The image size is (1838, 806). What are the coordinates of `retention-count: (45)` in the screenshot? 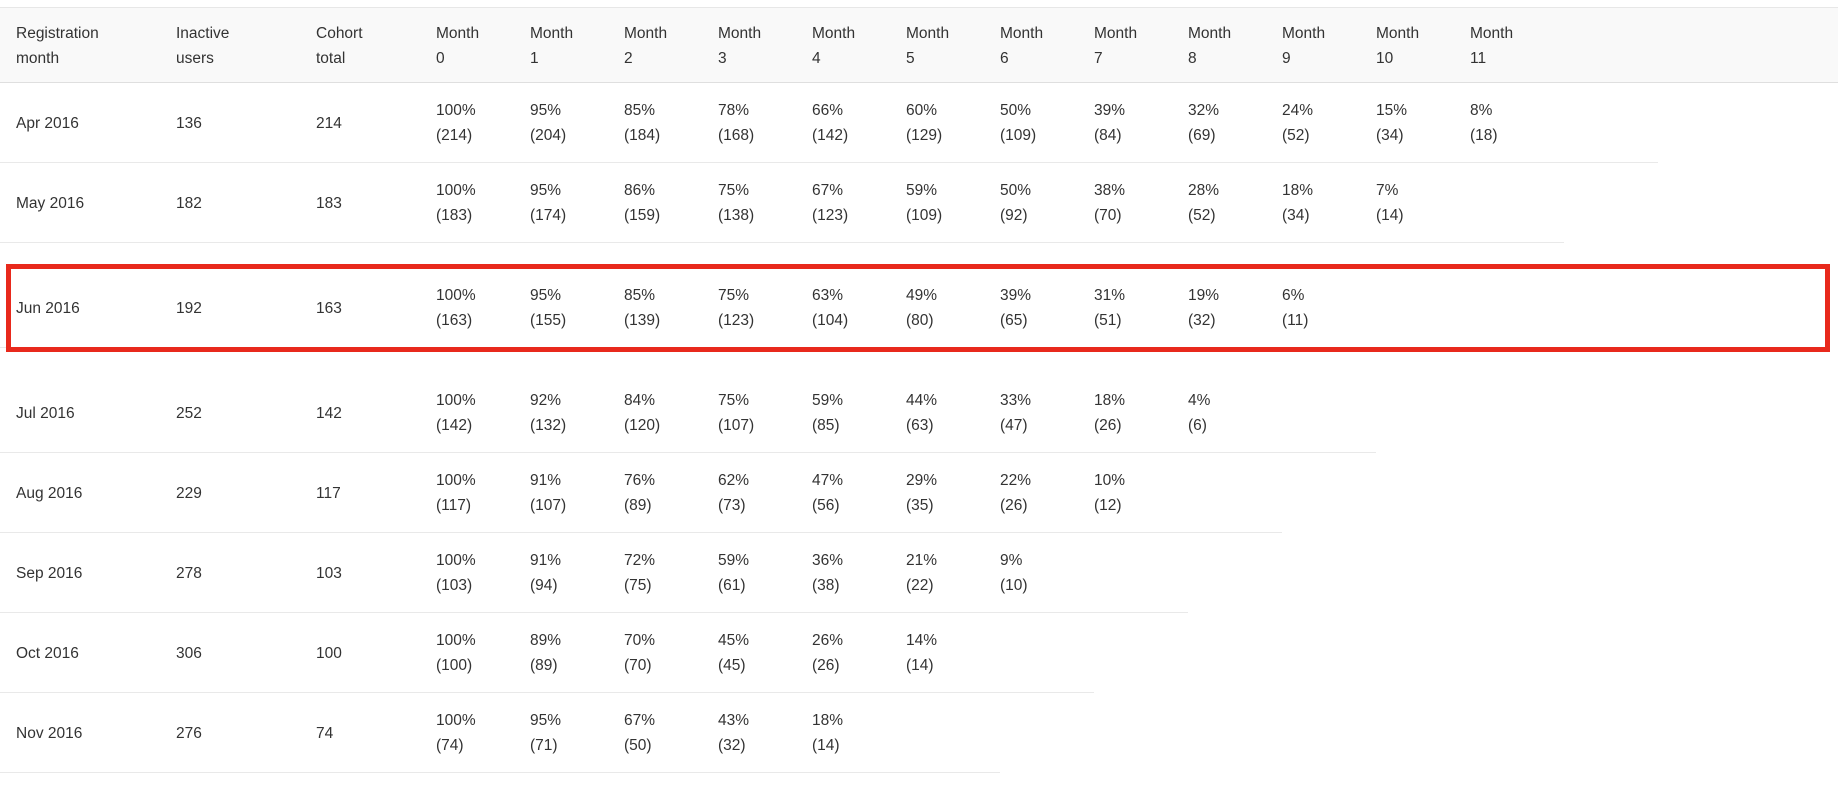 It's located at (732, 665).